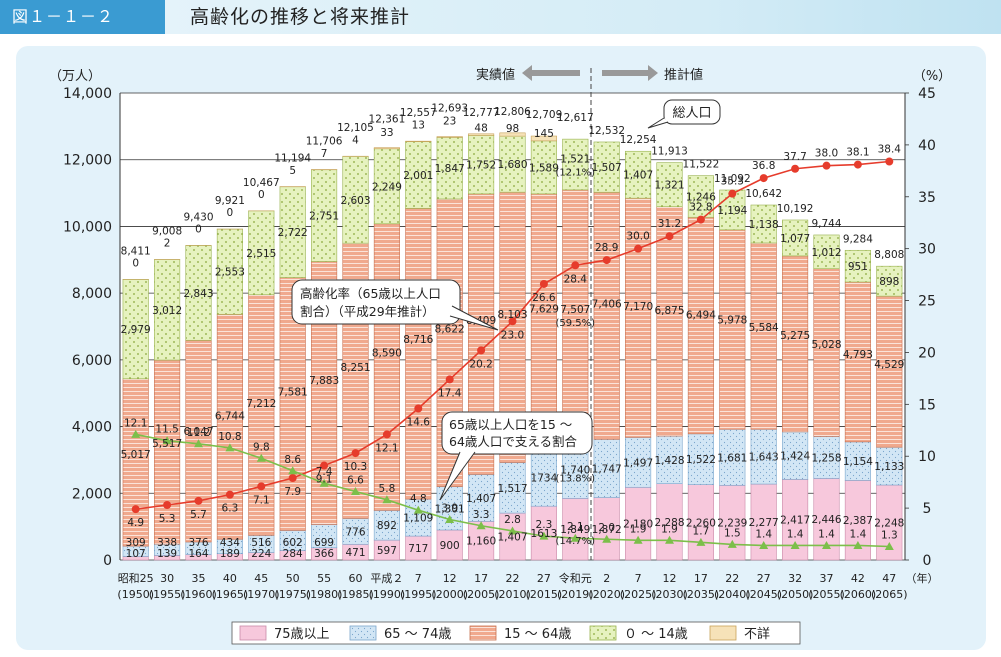 This screenshot has width=1001, height=657. What do you see at coordinates (450, 329) in the screenshot?
I see `label-age15to64: 8,622` at bounding box center [450, 329].